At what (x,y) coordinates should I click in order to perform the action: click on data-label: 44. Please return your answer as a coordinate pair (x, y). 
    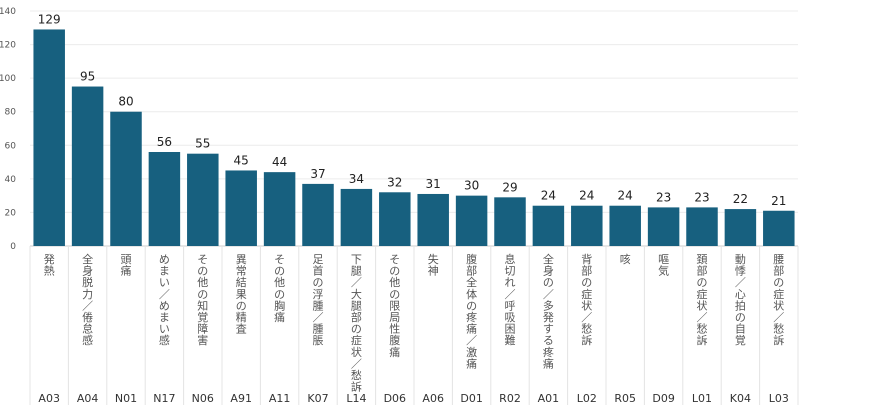
    Looking at the image, I should click on (279, 162).